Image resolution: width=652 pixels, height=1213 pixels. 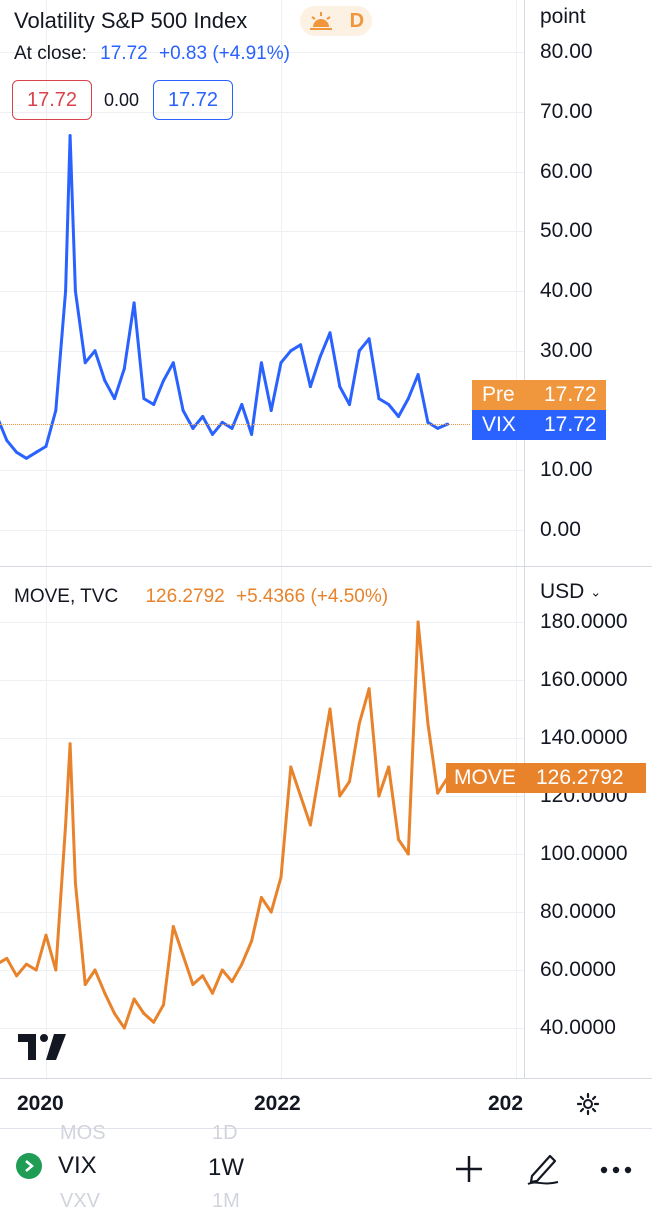 I want to click on add-indicator-plus-icon, so click(x=469, y=1171).